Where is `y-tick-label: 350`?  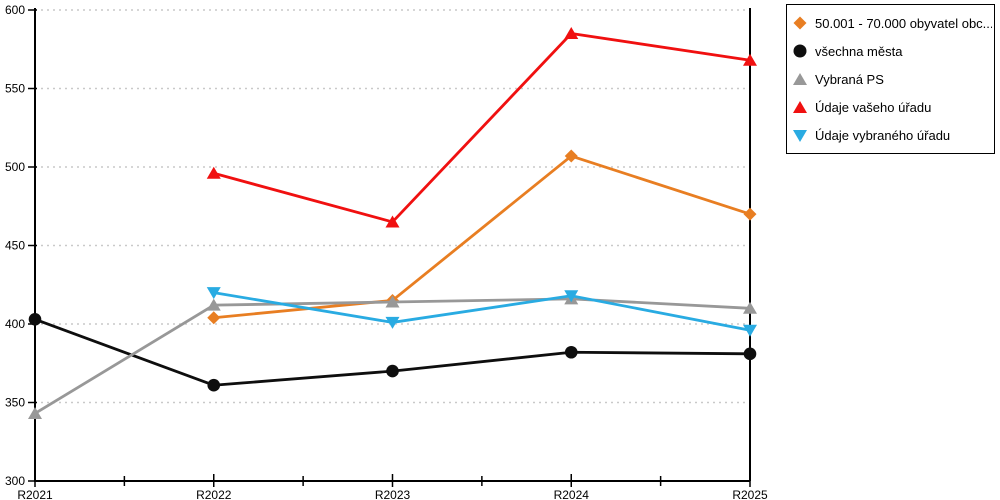
y-tick-label: 350 is located at coordinates (15, 403).